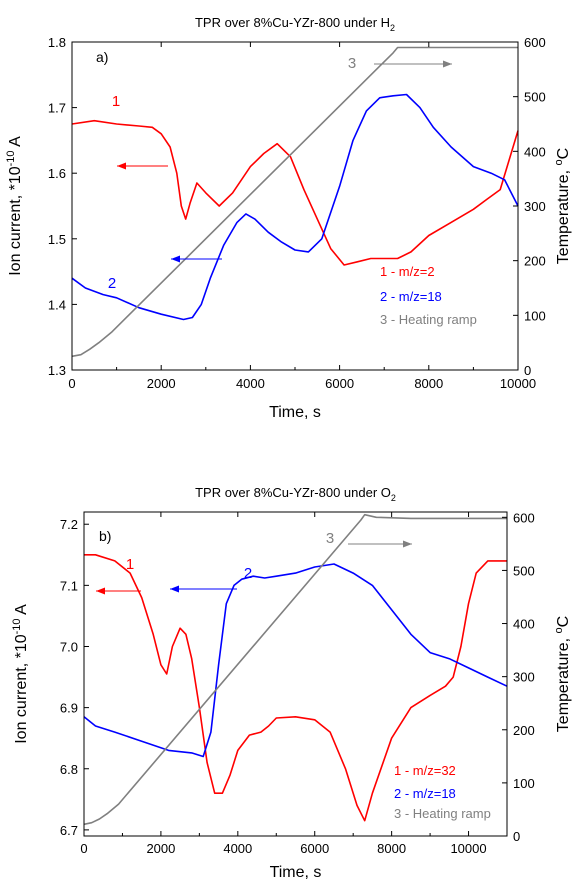 This screenshot has width=580, height=881. I want to click on panel-b-x-tick-label: 0, so click(83, 848).